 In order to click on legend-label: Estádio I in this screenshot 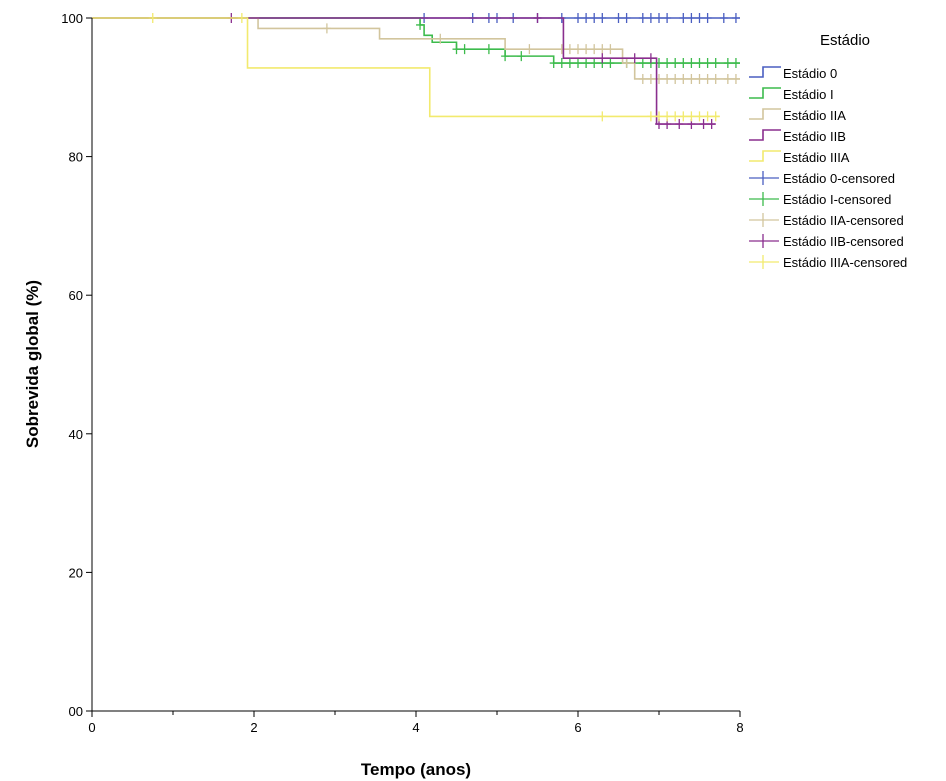, I will do `click(808, 94)`.